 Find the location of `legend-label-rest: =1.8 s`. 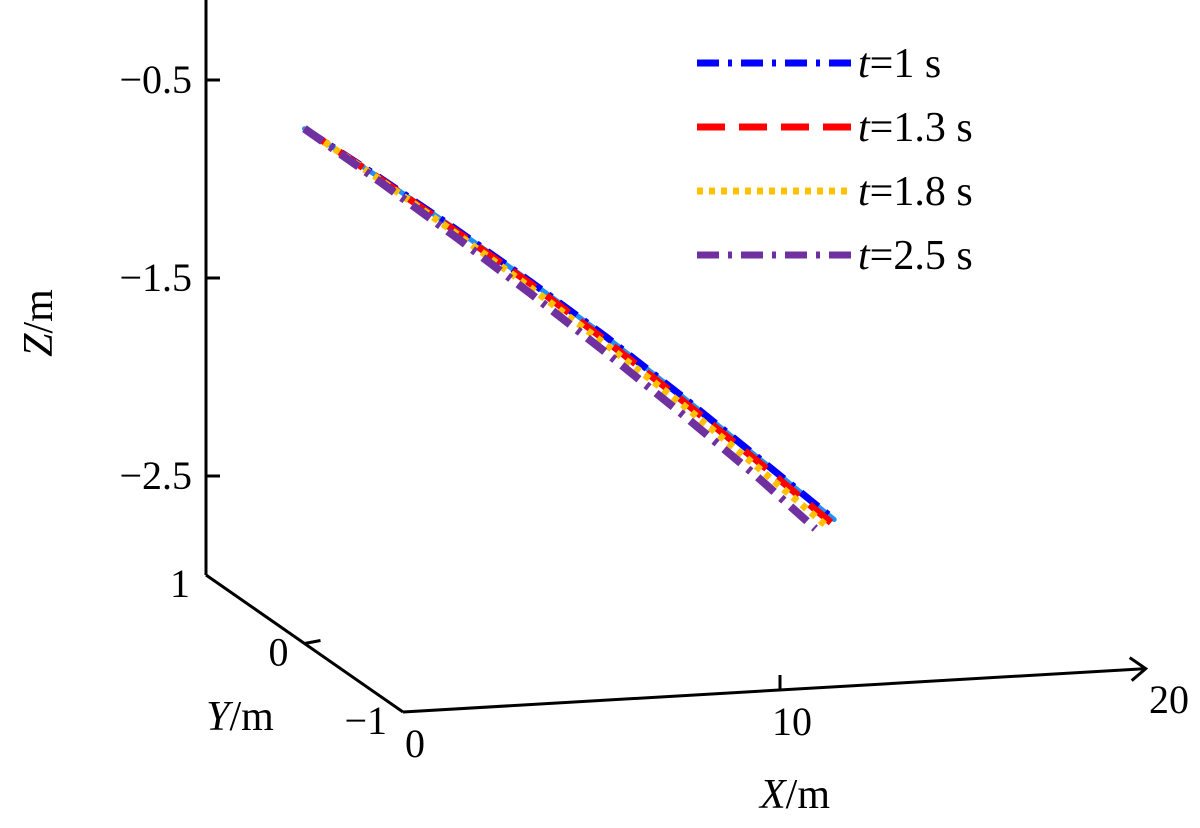

legend-label-rest: =1.8 s is located at coordinates (921, 192).